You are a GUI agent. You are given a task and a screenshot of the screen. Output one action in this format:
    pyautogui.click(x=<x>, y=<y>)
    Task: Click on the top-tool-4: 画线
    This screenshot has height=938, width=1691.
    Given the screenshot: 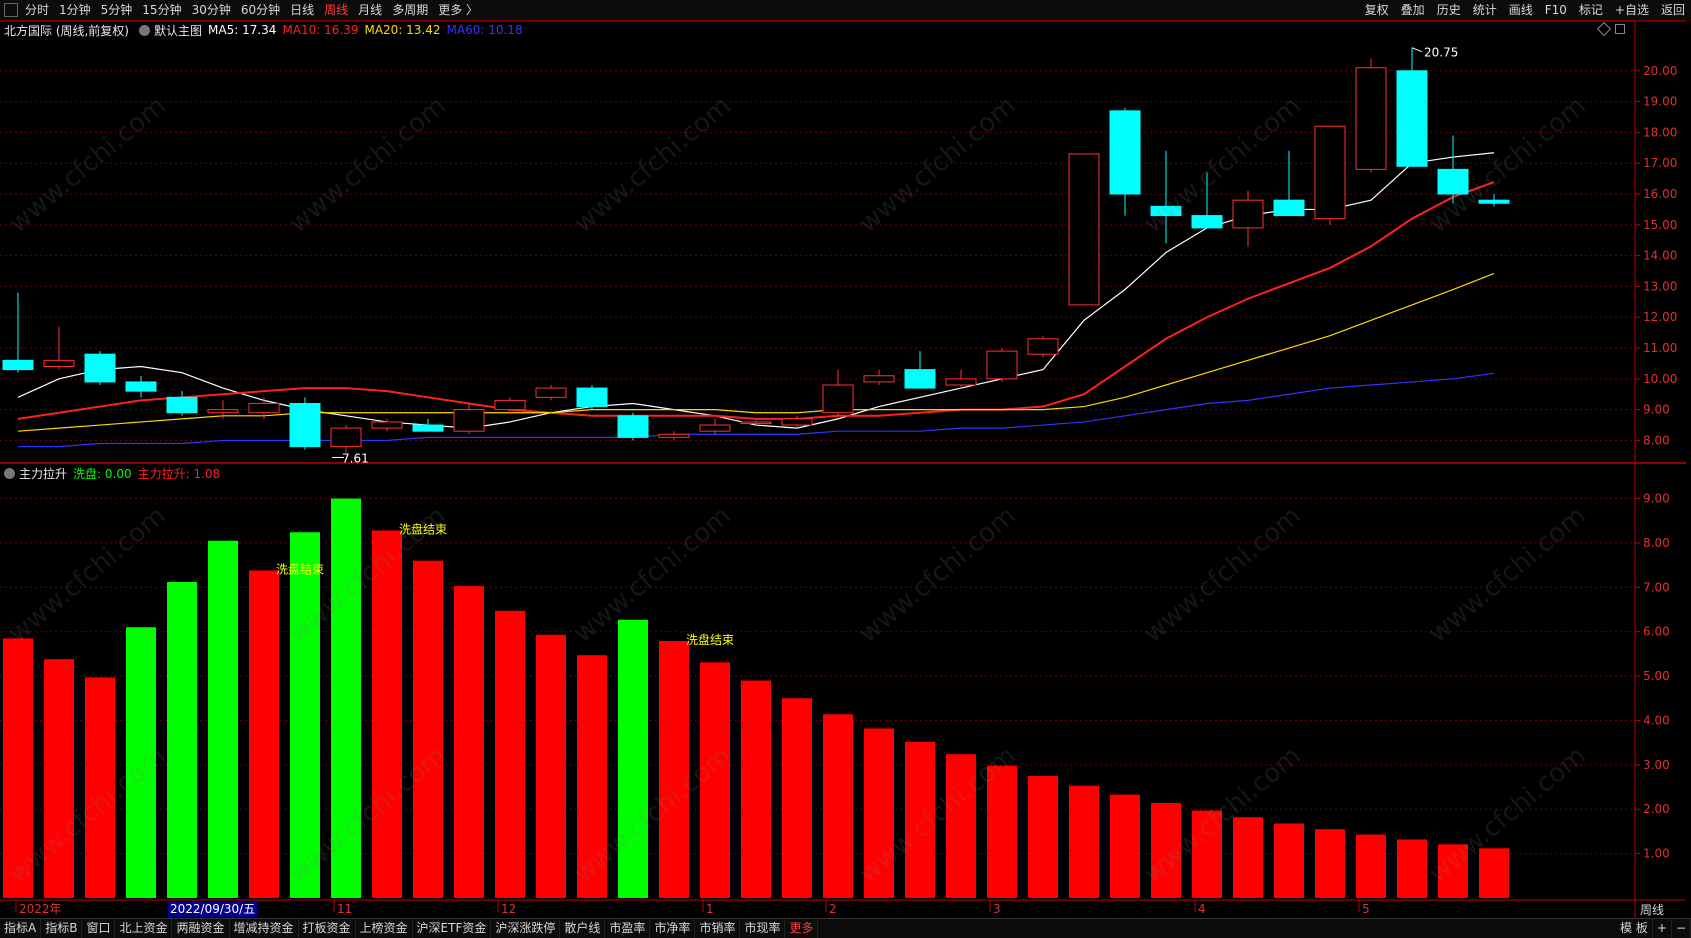 What is the action you would take?
    pyautogui.click(x=1520, y=10)
    